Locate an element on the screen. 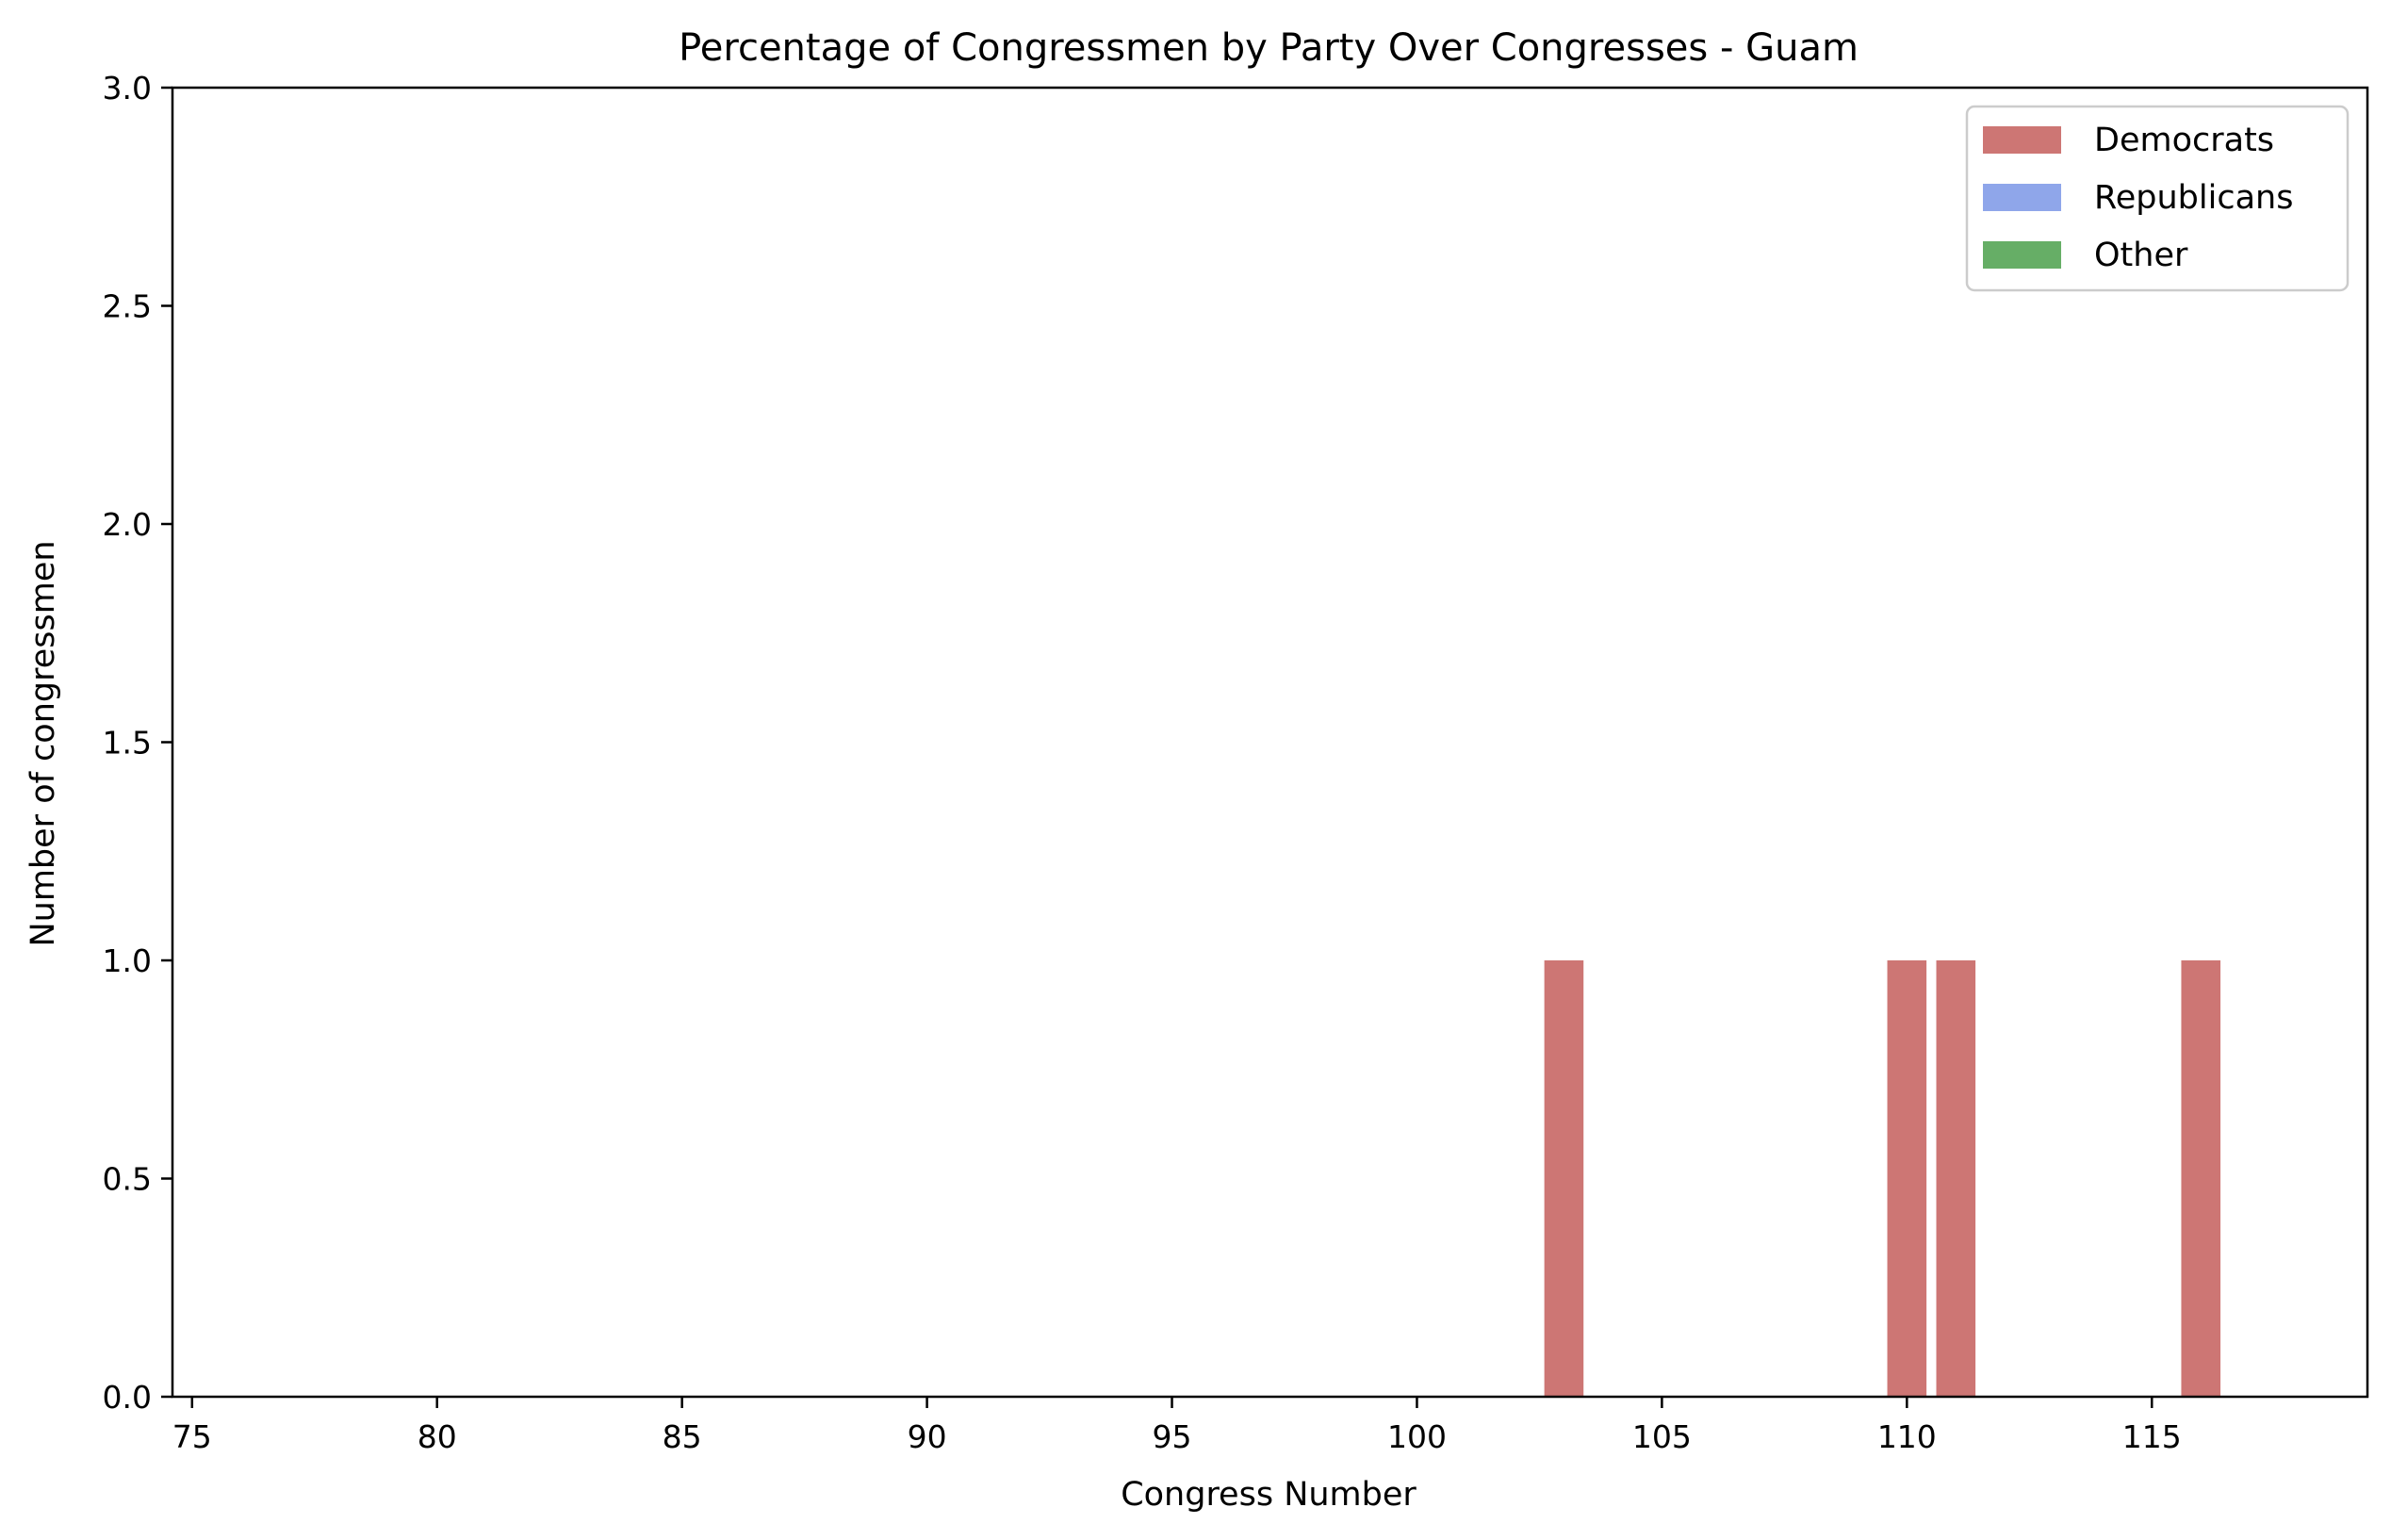 The height and width of the screenshot is (1540, 2391). x-tick-label-85: 85 is located at coordinates (682, 1436).